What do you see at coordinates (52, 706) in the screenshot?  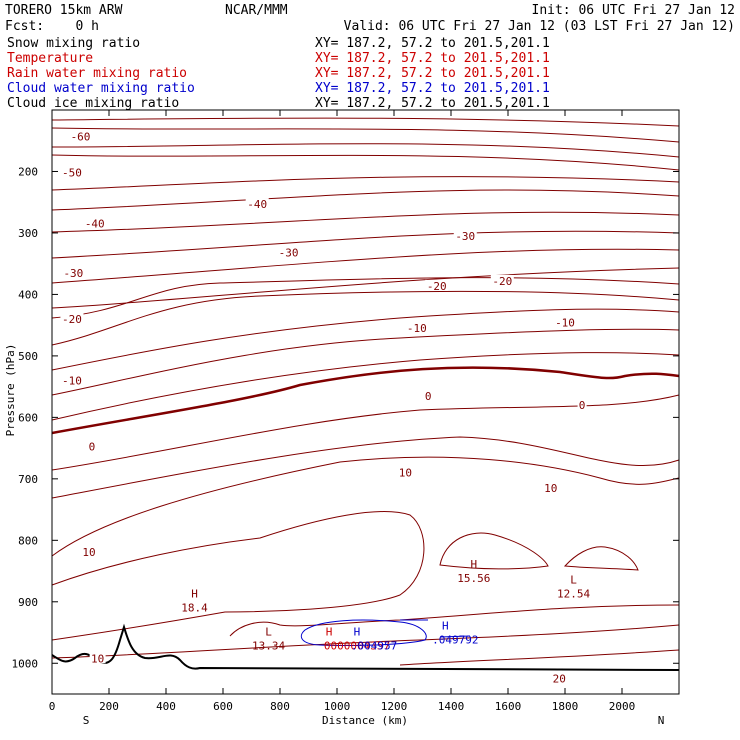 I see `x-tick-label: 0` at bounding box center [52, 706].